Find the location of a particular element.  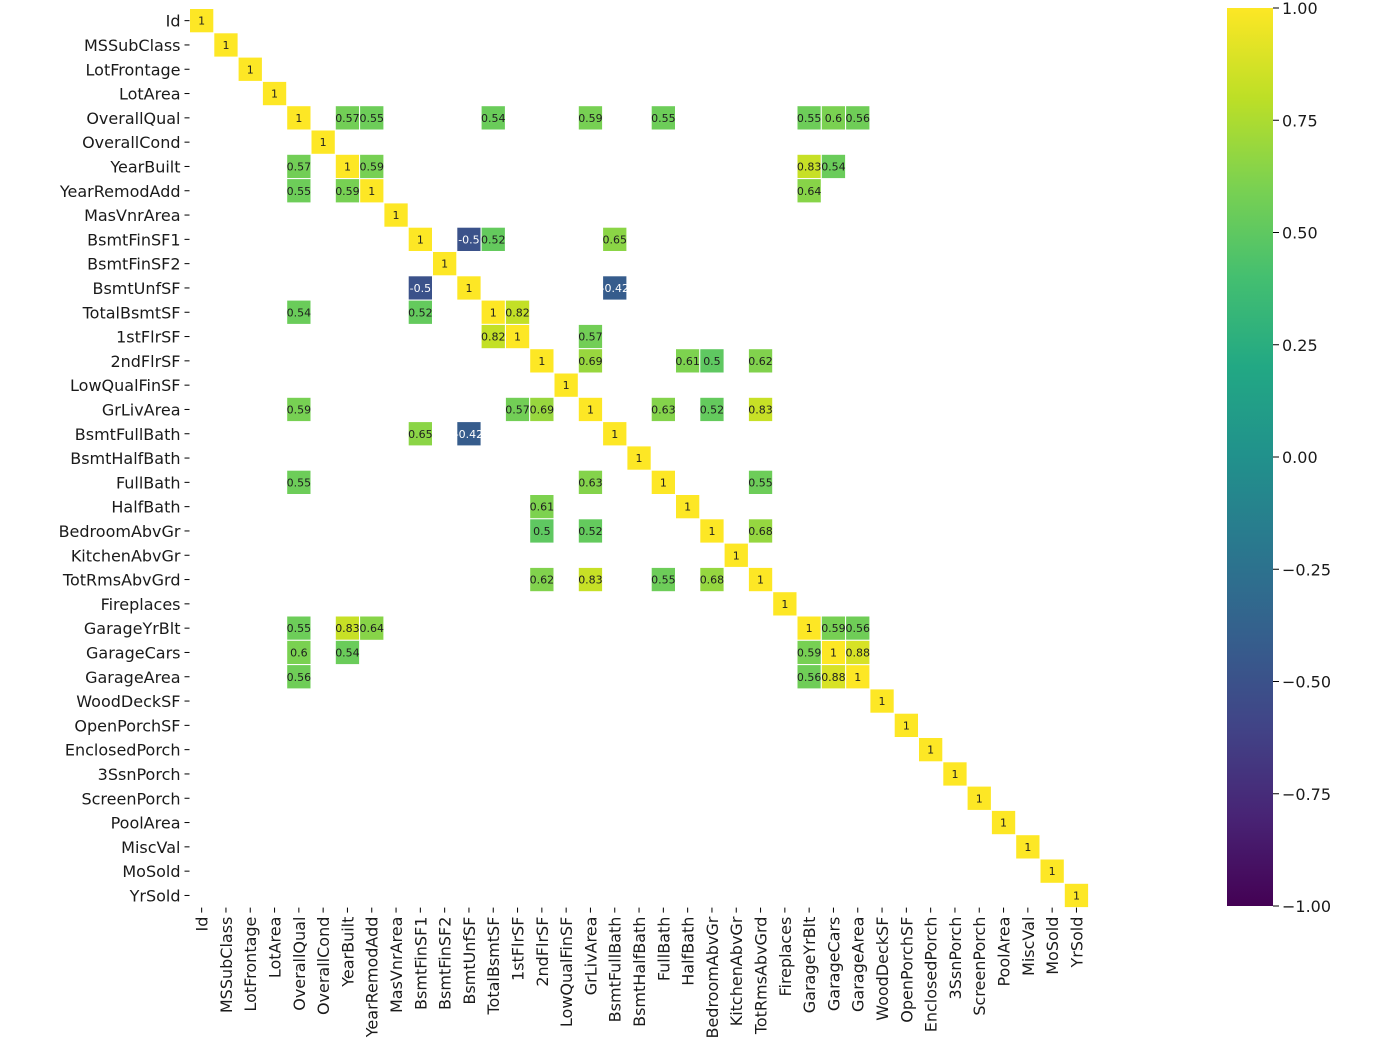

x-tick-label: EnclosedPorch is located at coordinates (931, 975).